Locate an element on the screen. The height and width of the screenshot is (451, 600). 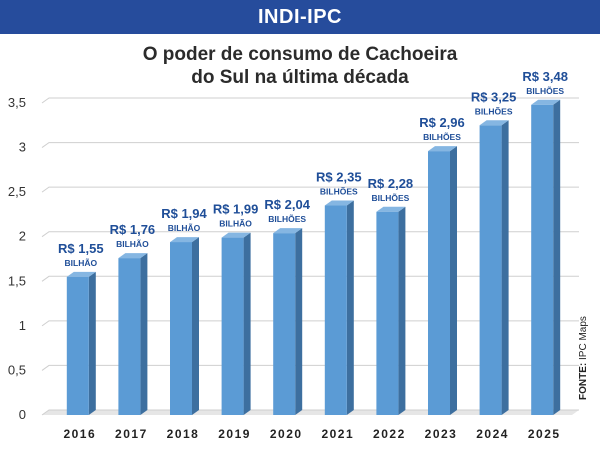
y-tick-label: 2 is located at coordinates (22, 236).